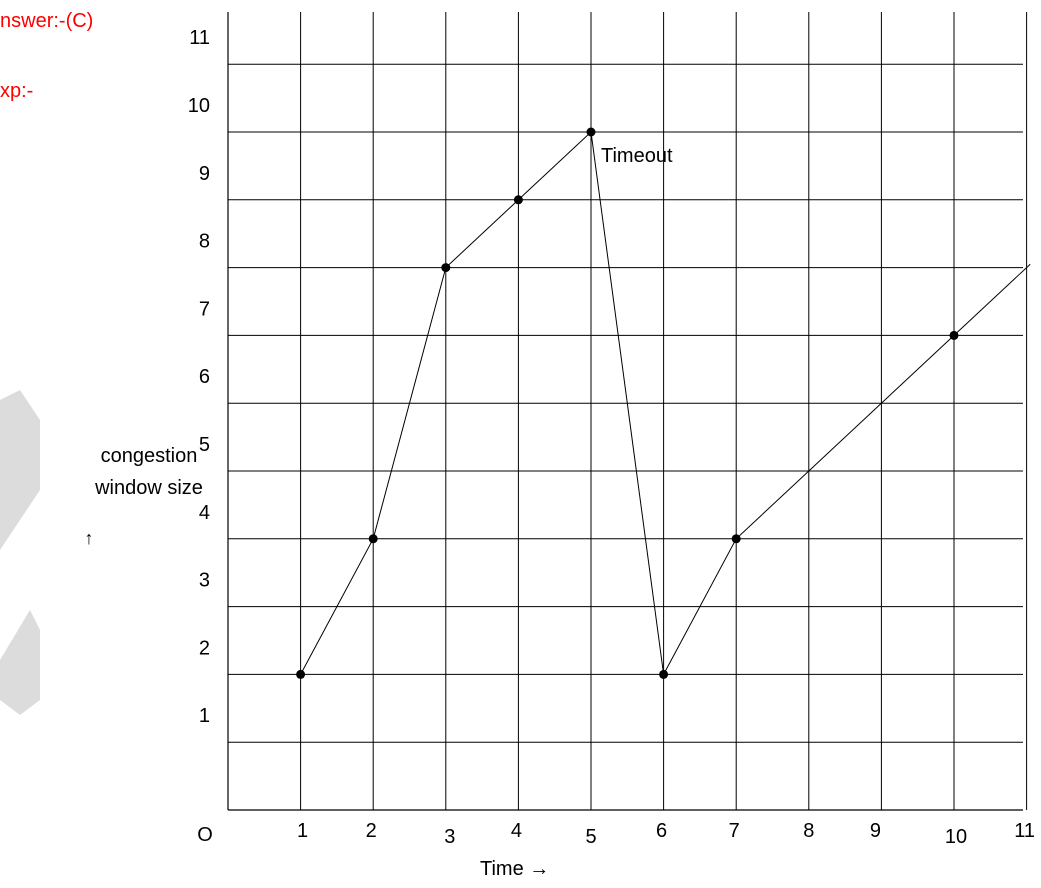 This screenshot has height=888, width=1041. I want to click on y-tick-label: 3, so click(204, 581).